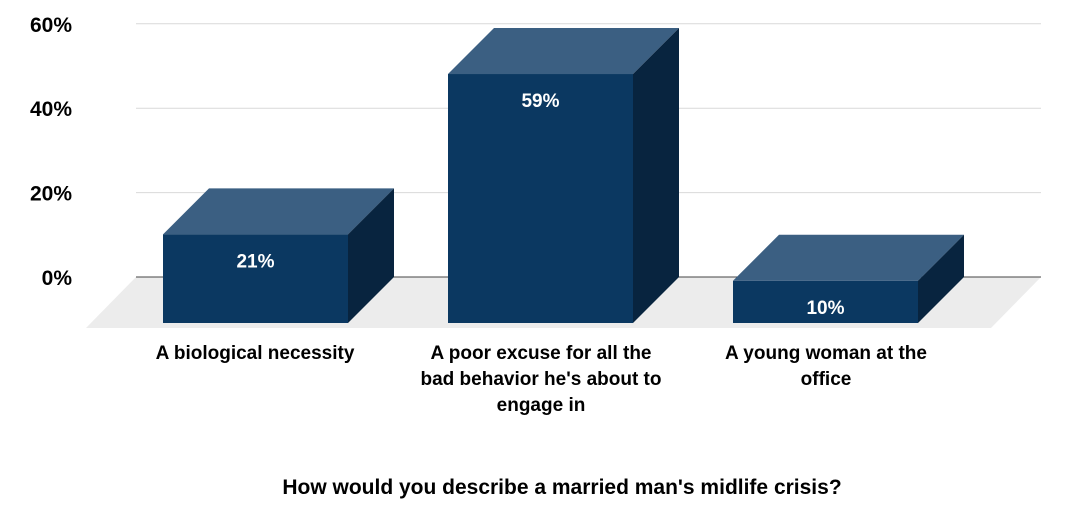 The image size is (1066, 508). What do you see at coordinates (255, 261) in the screenshot?
I see `data-label: 21%` at bounding box center [255, 261].